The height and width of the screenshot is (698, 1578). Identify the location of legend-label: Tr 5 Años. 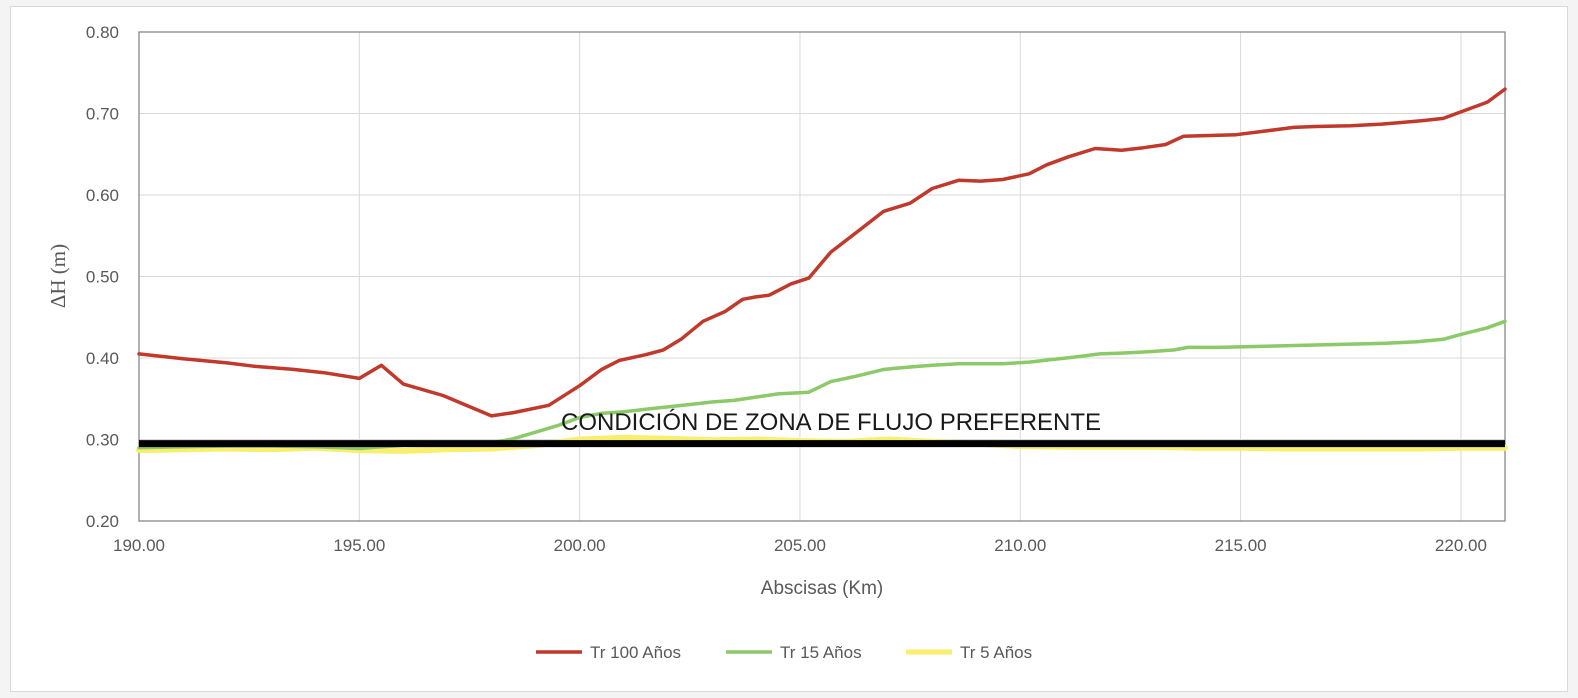
(996, 652).